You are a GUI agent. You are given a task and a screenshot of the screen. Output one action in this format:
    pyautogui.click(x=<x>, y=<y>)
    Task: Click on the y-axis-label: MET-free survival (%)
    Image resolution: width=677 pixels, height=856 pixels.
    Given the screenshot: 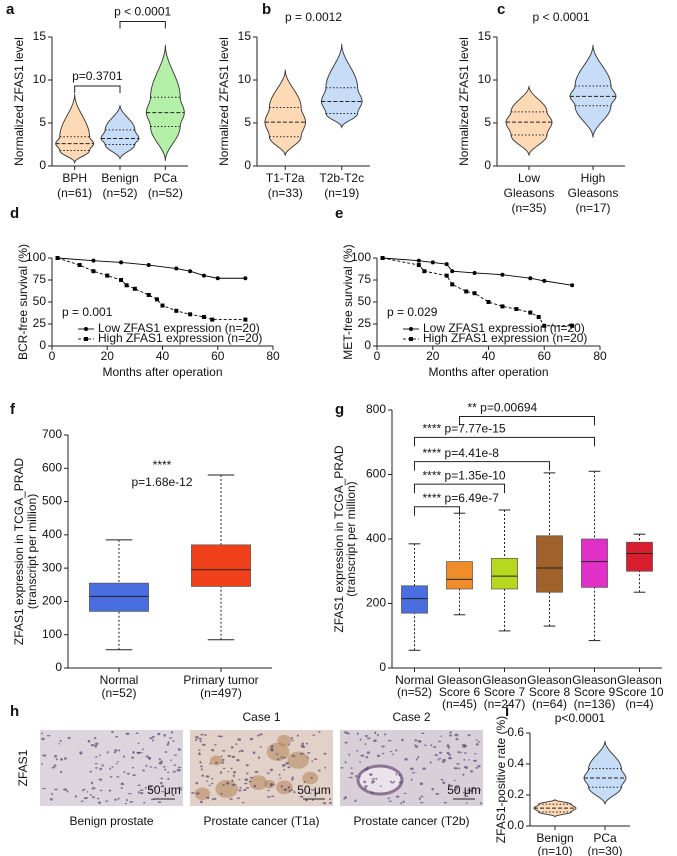 What is the action you would take?
    pyautogui.click(x=348, y=301)
    